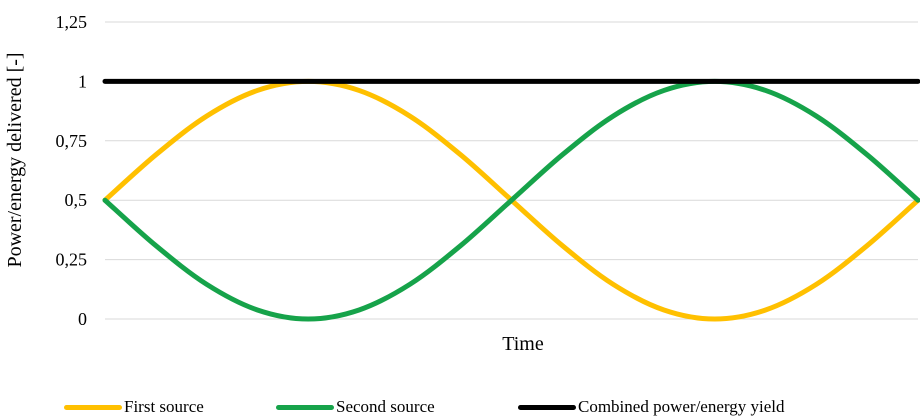  I want to click on legend-swatch-combined, so click(547, 407).